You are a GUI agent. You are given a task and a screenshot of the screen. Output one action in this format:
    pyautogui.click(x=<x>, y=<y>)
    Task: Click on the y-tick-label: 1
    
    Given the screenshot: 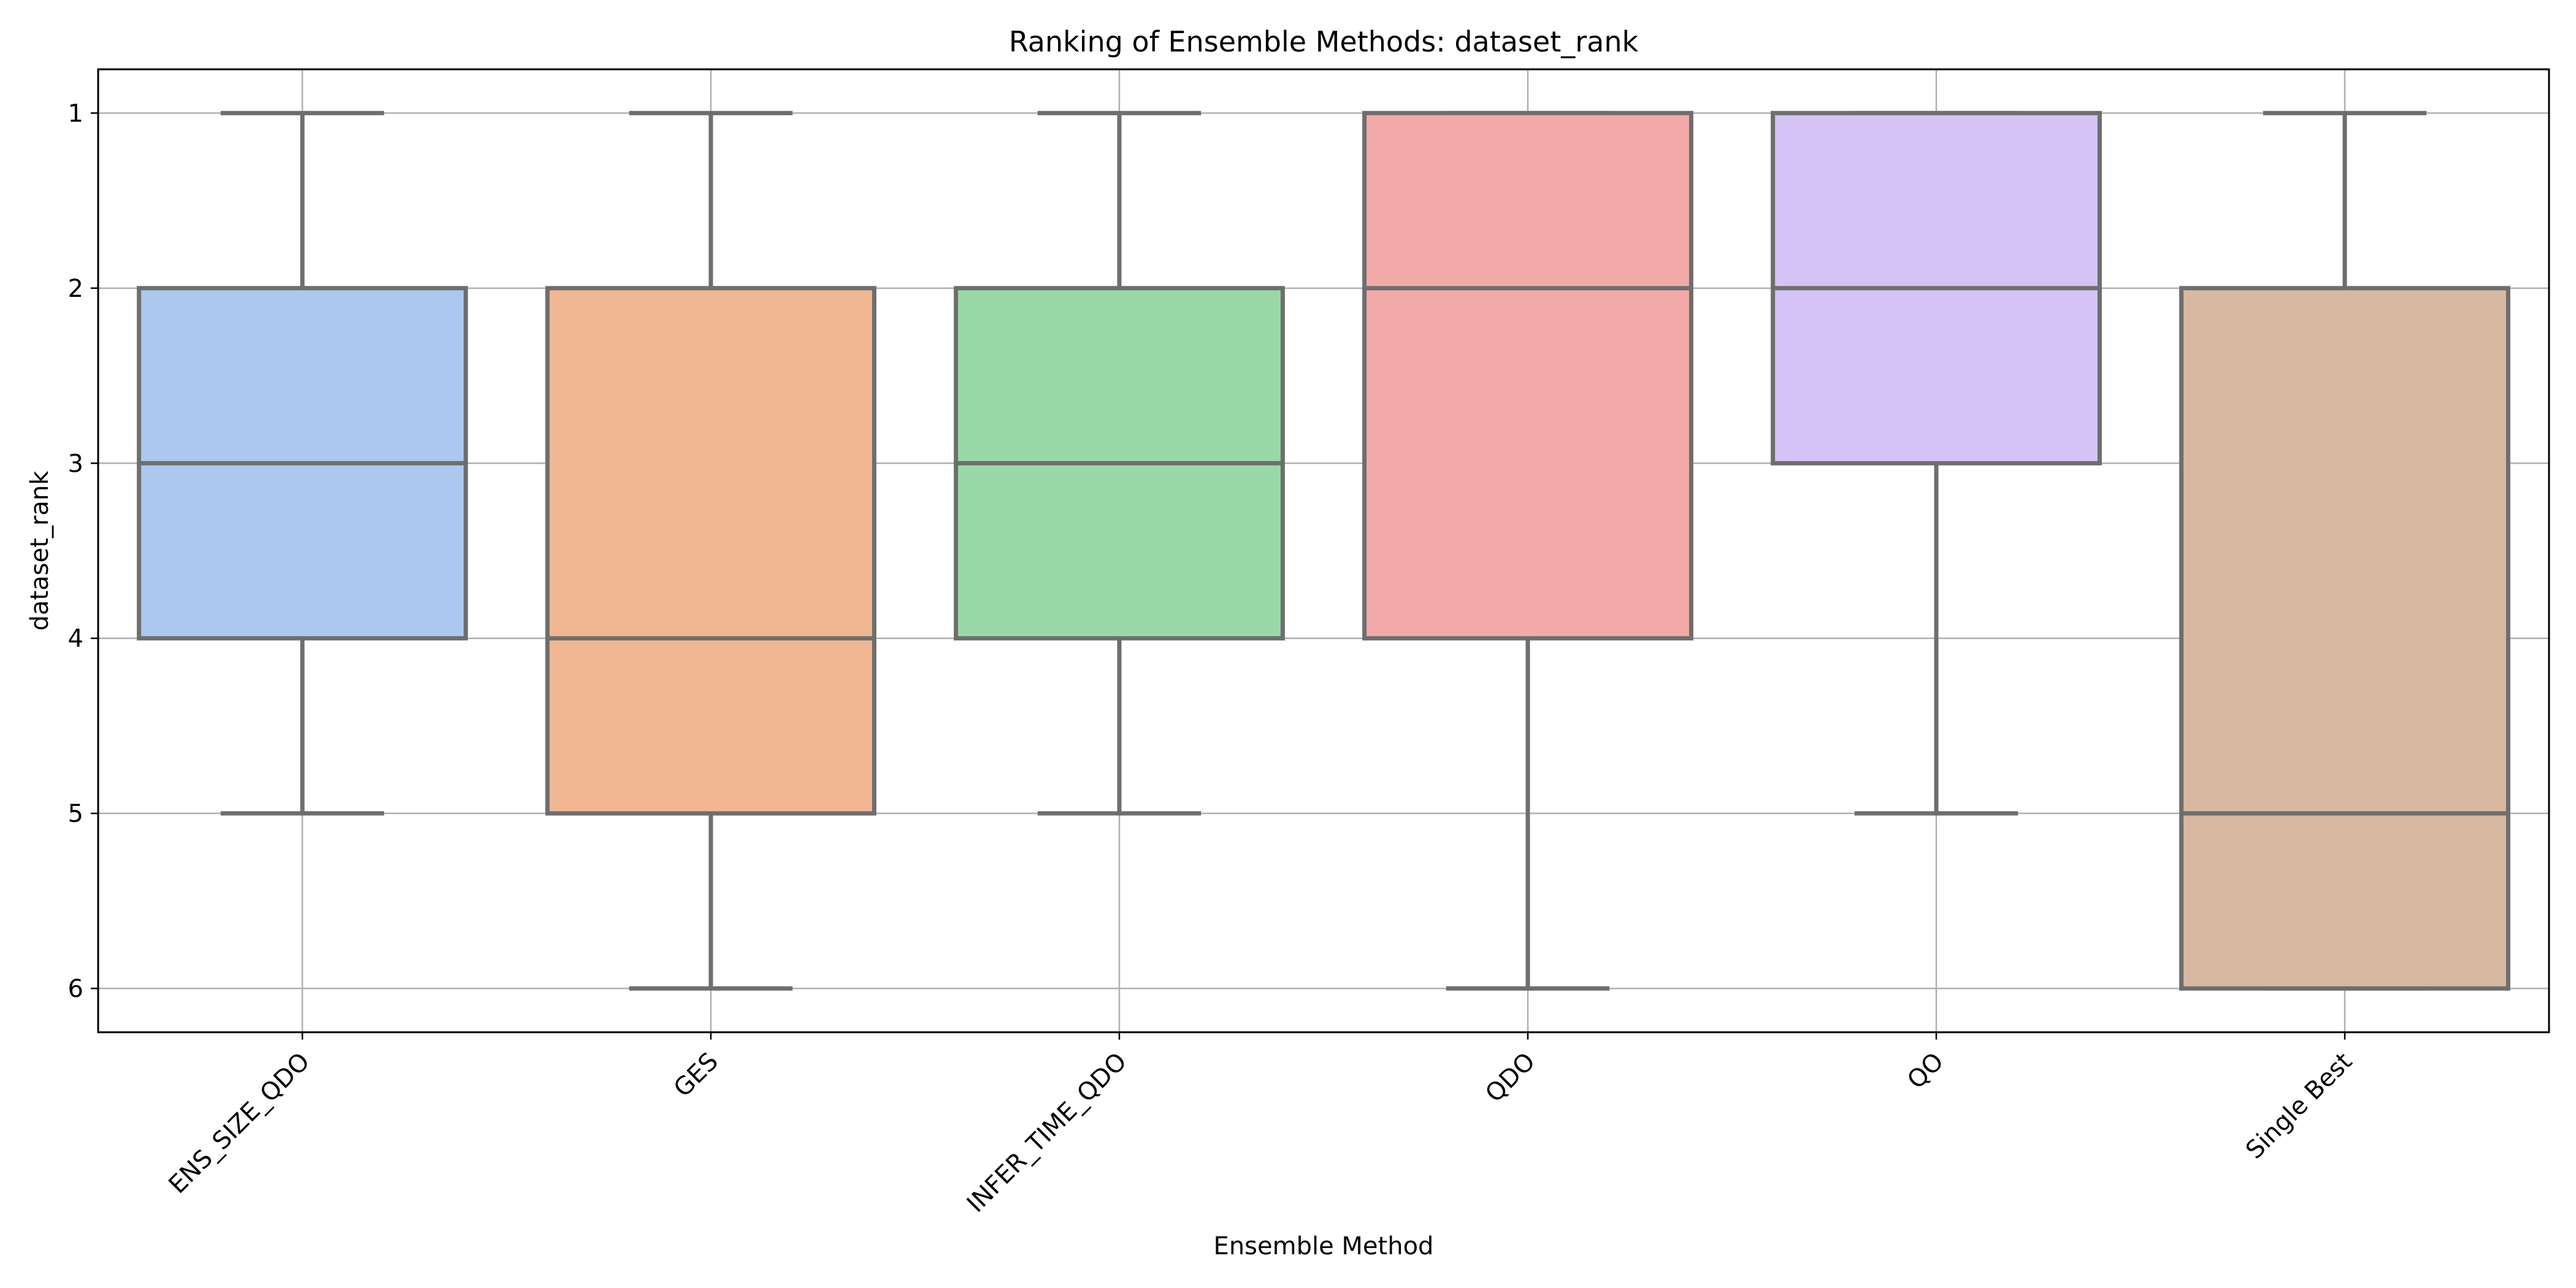 What is the action you would take?
    pyautogui.click(x=75, y=113)
    